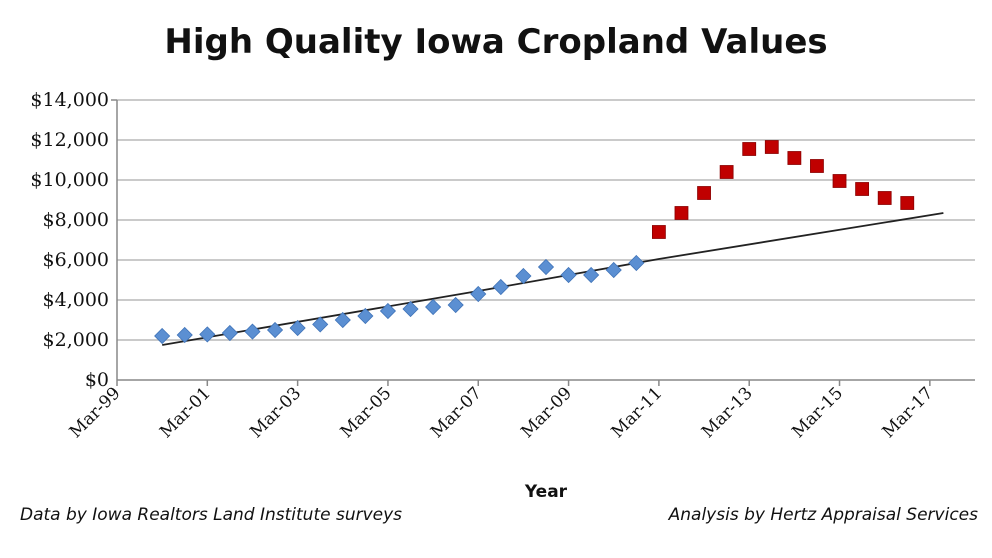 This screenshot has width=992, height=558. What do you see at coordinates (496, 42) in the screenshot?
I see `chart-title: High Quality Iowa Cropland Values` at bounding box center [496, 42].